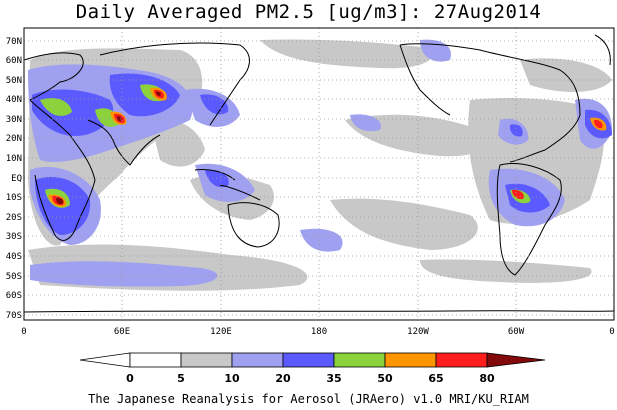 Image resolution: width=617 pixels, height=410 pixels. I want to click on lat-label: 70N, so click(14, 42).